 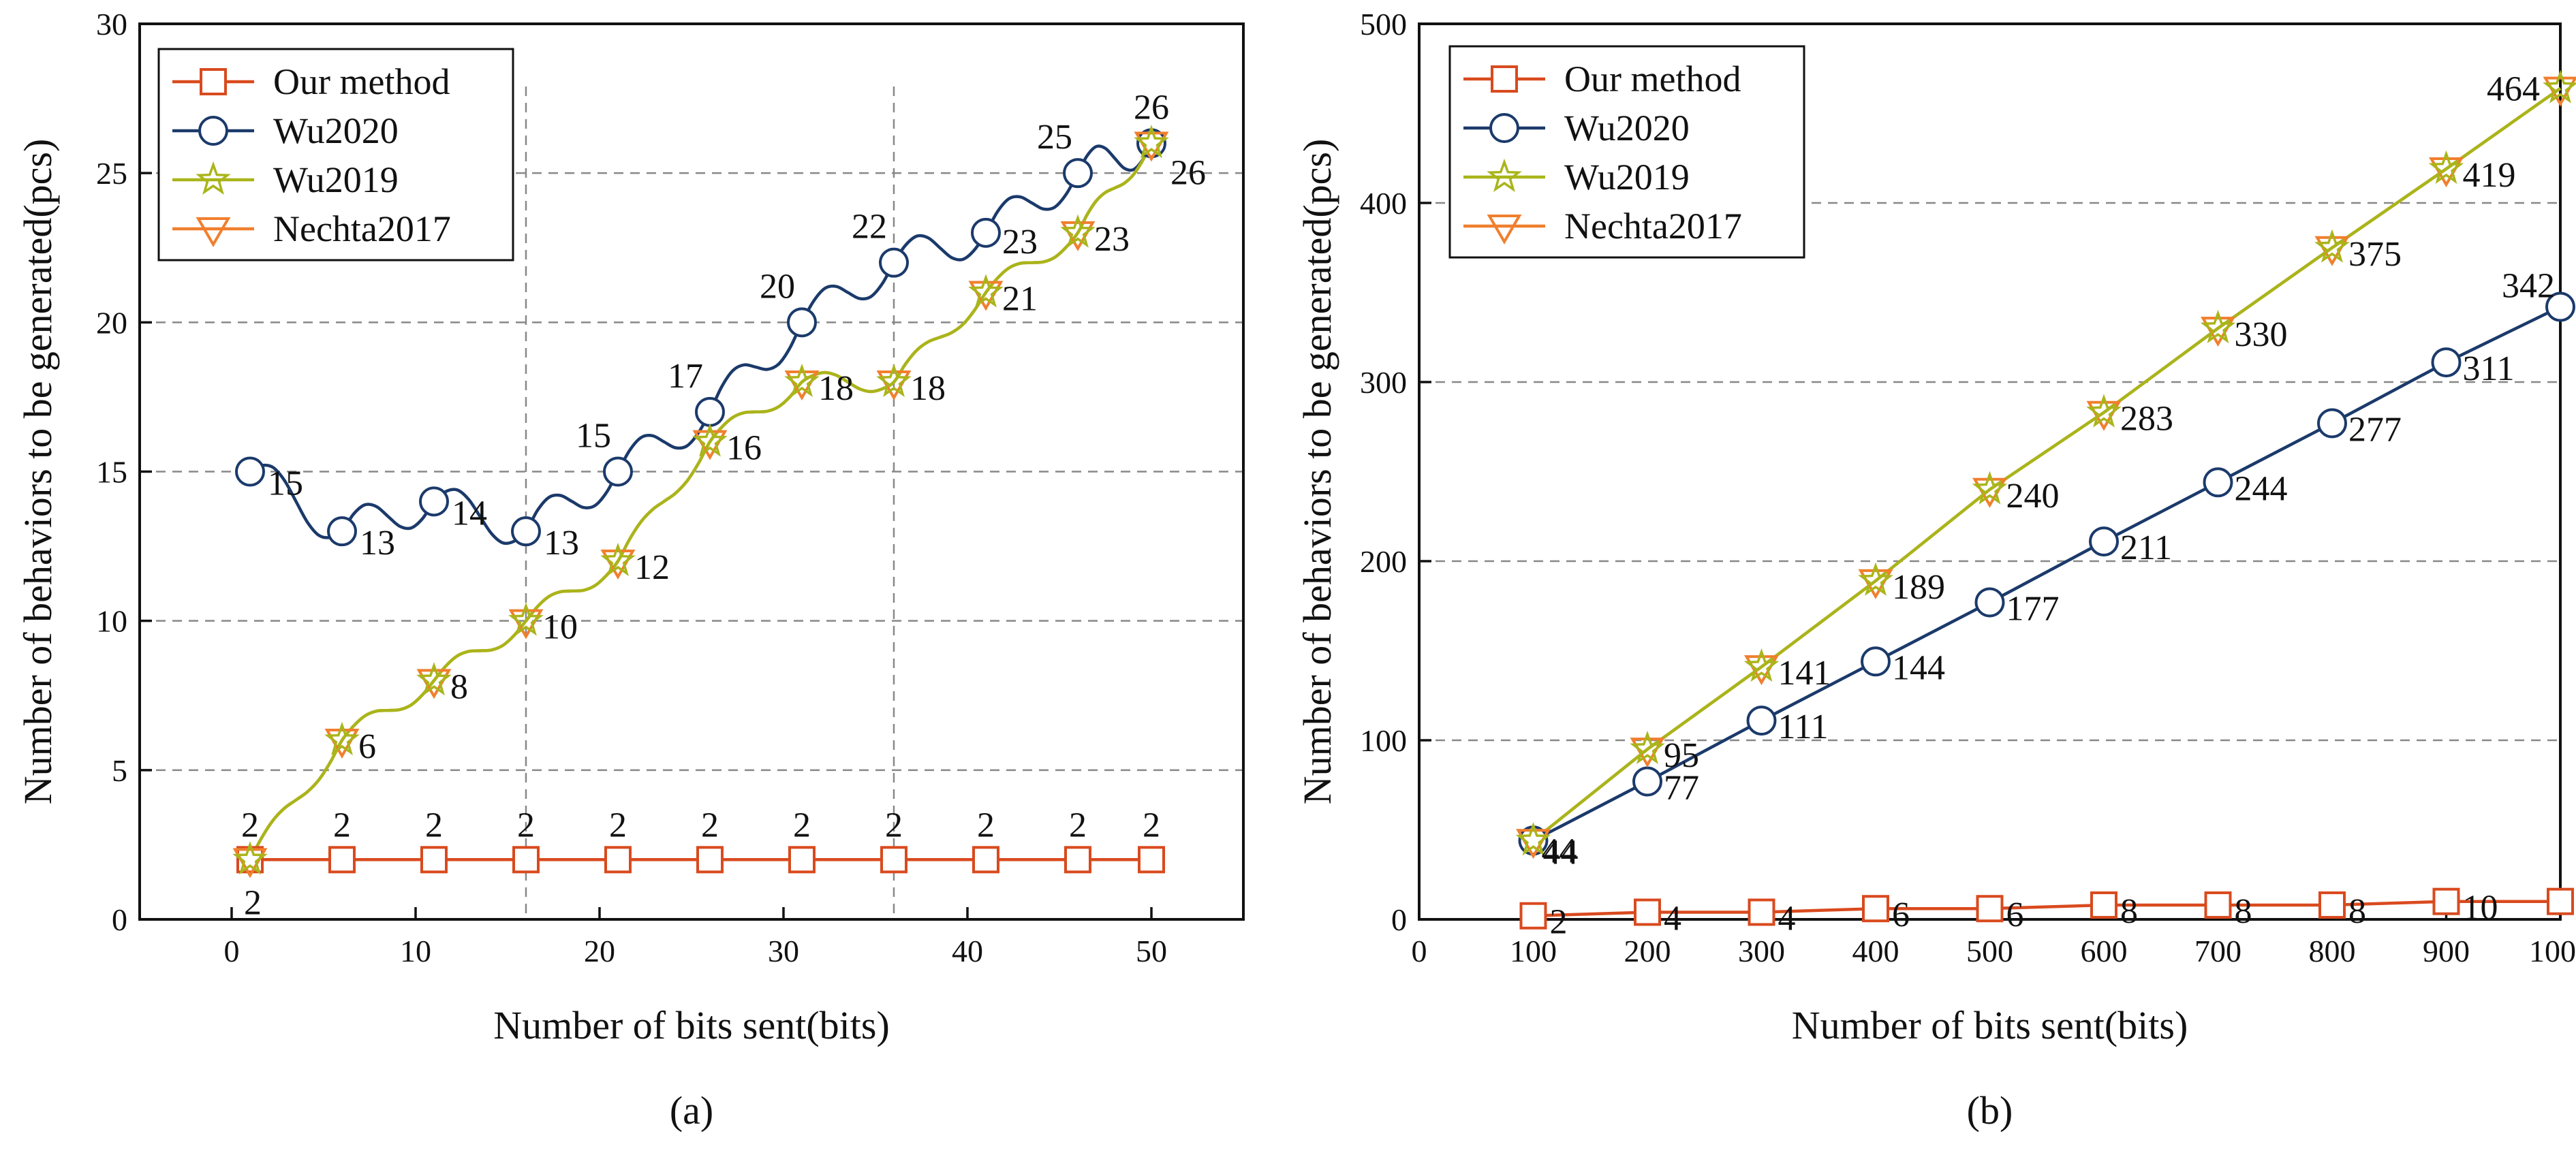 What do you see at coordinates (1901, 915) in the screenshot?
I see `data-label-our-method: 6` at bounding box center [1901, 915].